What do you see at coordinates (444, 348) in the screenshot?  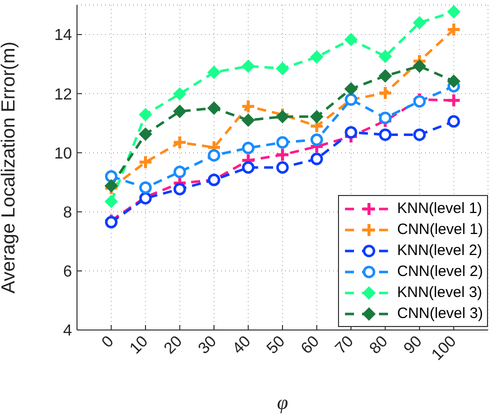 I see `x-tick-label: 100` at bounding box center [444, 348].